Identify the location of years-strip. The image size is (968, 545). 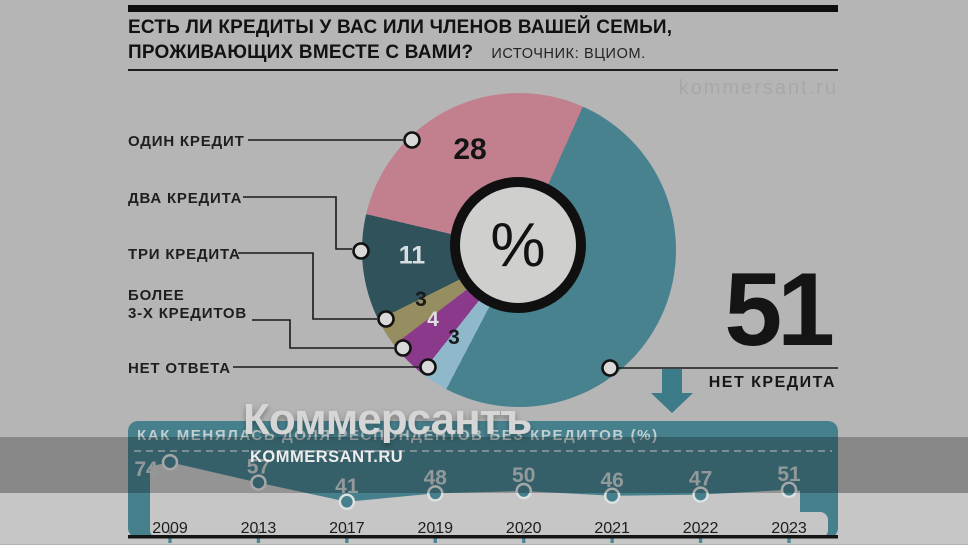
(489, 525).